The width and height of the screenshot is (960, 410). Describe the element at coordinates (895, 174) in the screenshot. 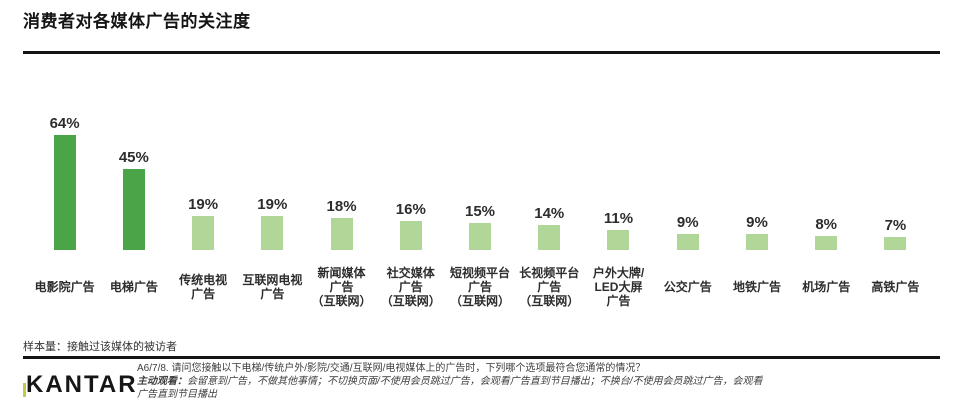

I see `bar-stack: 7%` at that location.